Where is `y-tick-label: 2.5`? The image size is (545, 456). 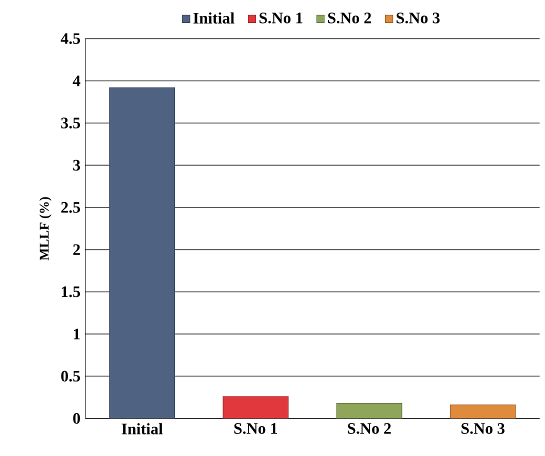
y-tick-label: 2.5 is located at coordinates (70, 207).